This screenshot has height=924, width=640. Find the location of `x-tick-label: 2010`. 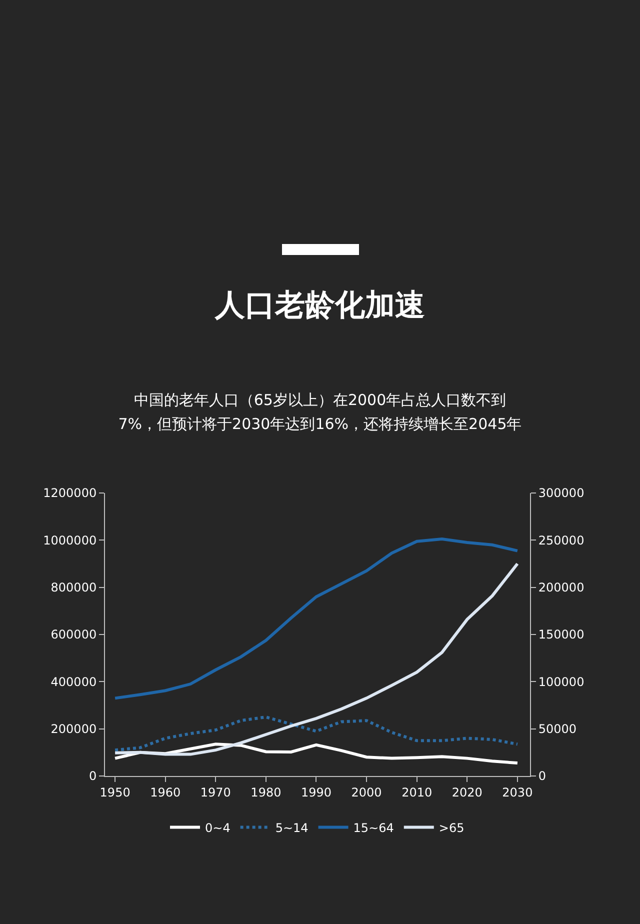

x-tick-label: 2010 is located at coordinates (417, 792).